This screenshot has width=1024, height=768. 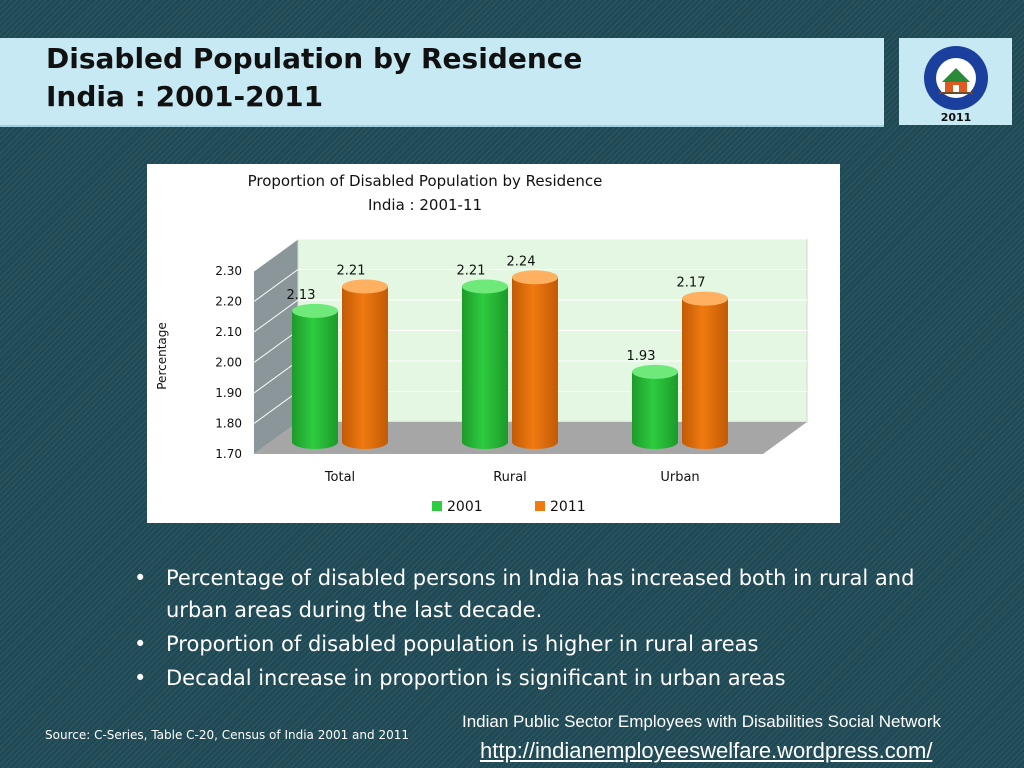 I want to click on bar-top-2001-urban, so click(x=655, y=371).